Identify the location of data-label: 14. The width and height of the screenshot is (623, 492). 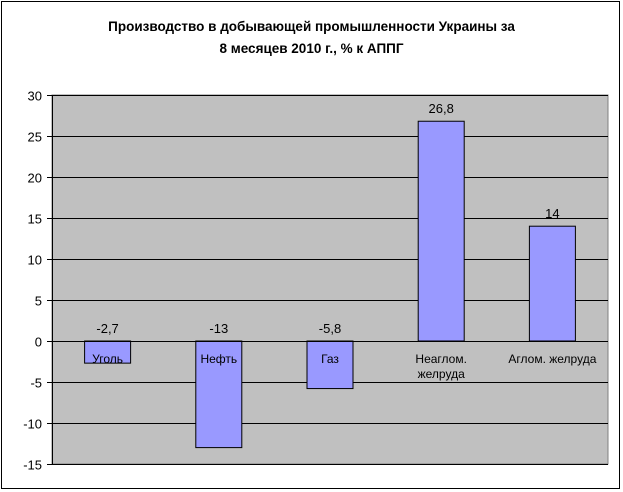
(552, 213).